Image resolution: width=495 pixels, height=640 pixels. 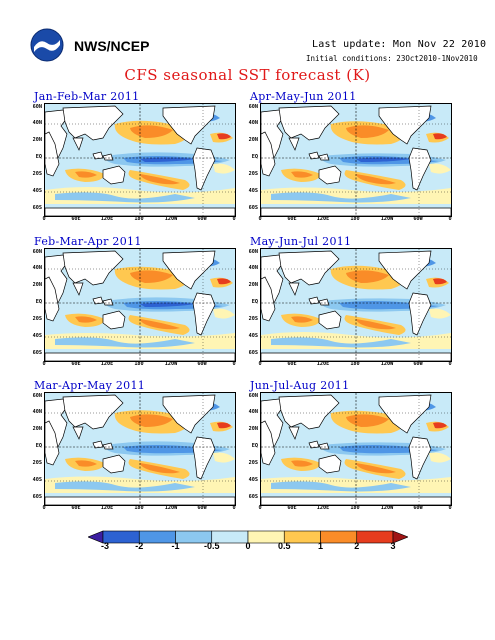 What do you see at coordinates (320, 546) in the screenshot?
I see `colorbar-tick-label: 1` at bounding box center [320, 546].